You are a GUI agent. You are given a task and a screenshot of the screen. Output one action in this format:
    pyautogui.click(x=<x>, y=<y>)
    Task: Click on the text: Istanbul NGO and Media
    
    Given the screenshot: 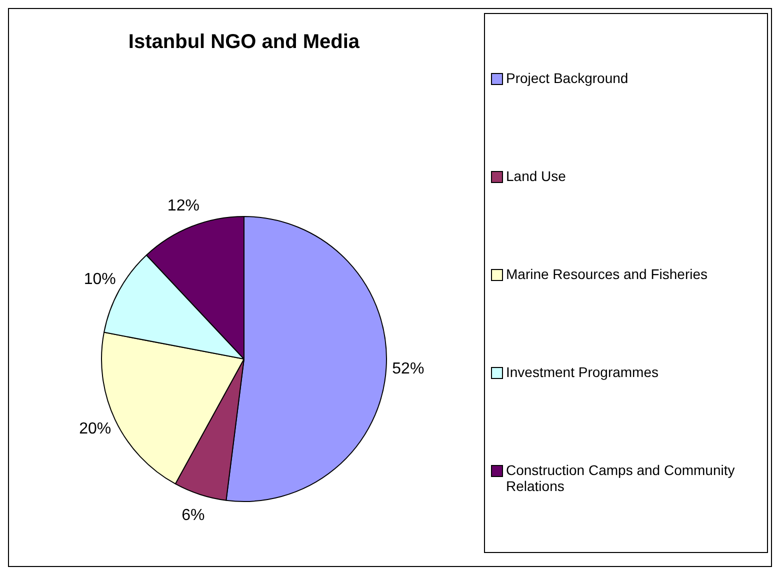 What is the action you would take?
    pyautogui.click(x=244, y=42)
    